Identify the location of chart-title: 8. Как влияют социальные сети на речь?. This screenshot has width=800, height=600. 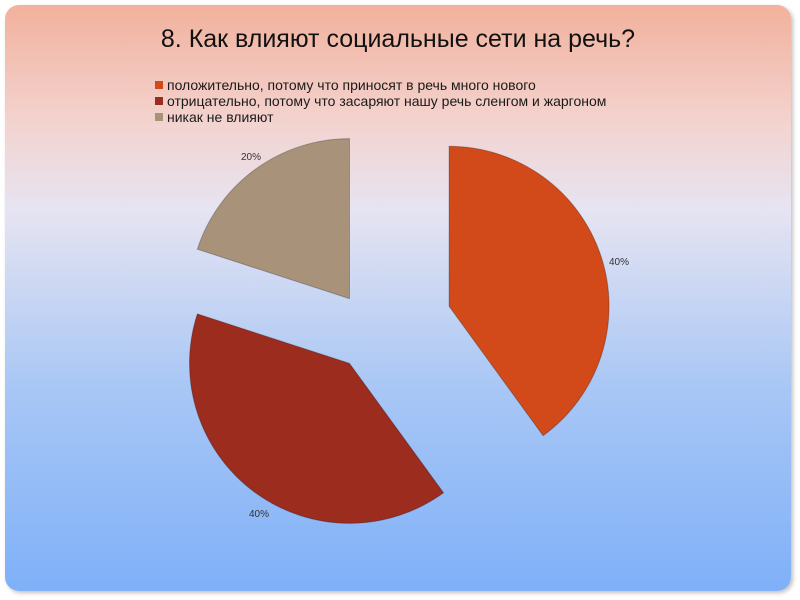
(398, 39).